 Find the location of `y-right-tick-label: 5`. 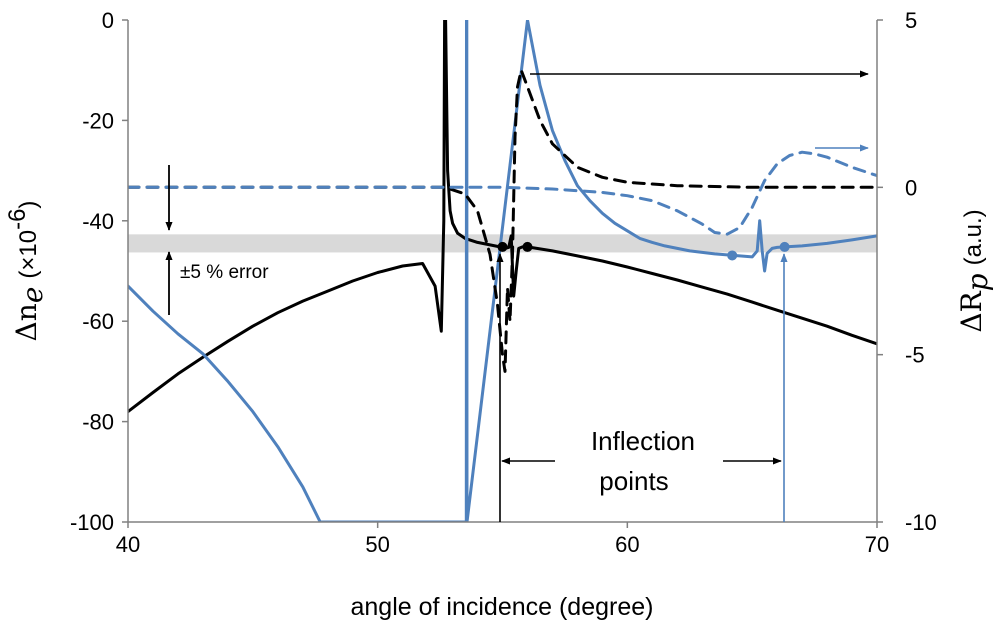

y-right-tick-label: 5 is located at coordinates (911, 20).